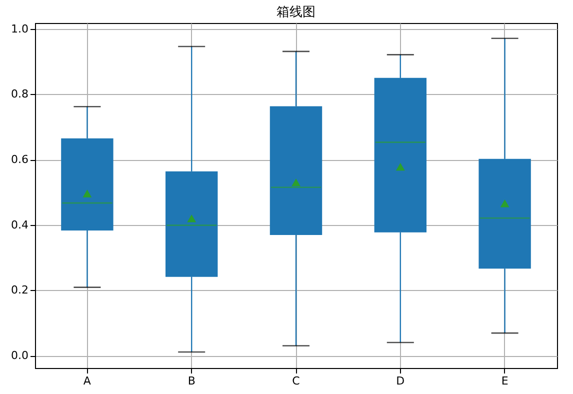 The height and width of the screenshot is (394, 573). What do you see at coordinates (504, 381) in the screenshot?
I see `x-tick-label: E` at bounding box center [504, 381].